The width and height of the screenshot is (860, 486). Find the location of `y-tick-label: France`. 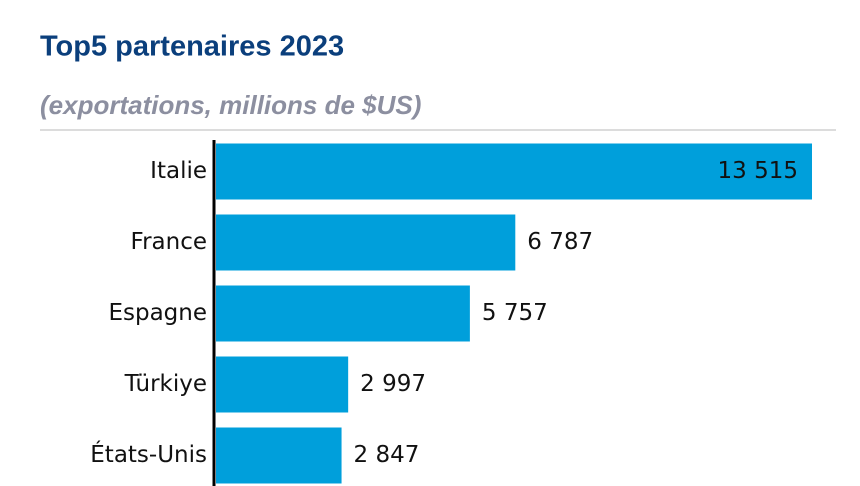

y-tick-label: France is located at coordinates (169, 242).